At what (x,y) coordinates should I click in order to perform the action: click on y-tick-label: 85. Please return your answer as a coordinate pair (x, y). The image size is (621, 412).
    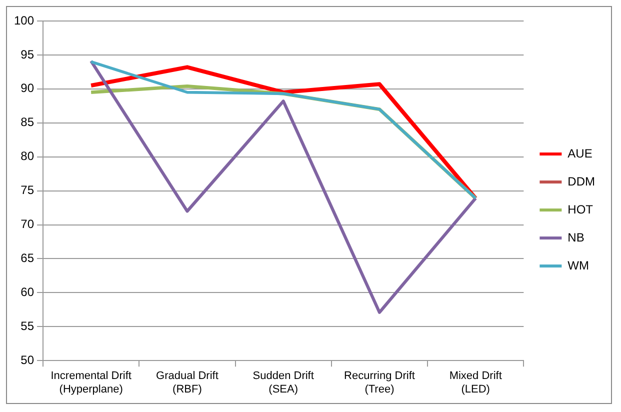
    Looking at the image, I should click on (27, 122).